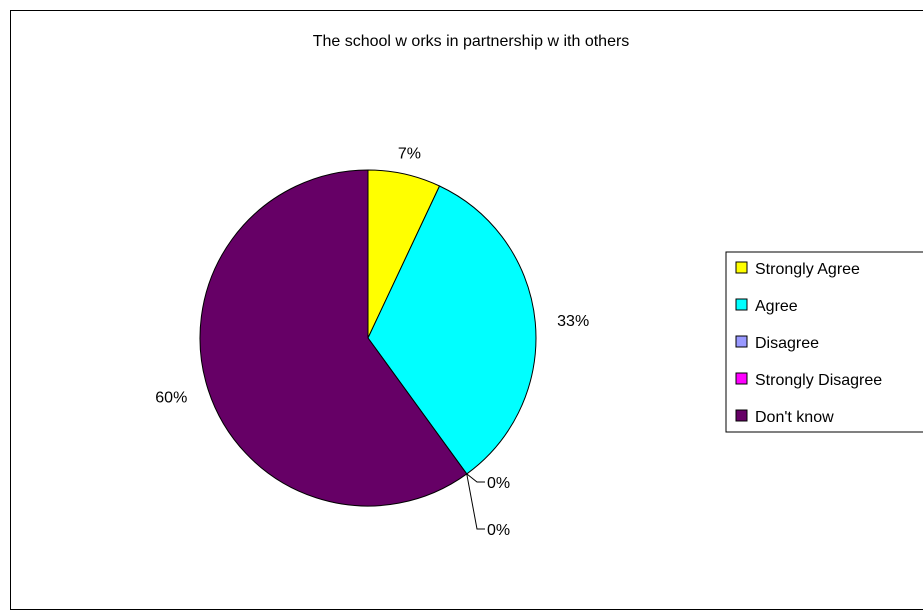 The width and height of the screenshot is (923, 610). Describe the element at coordinates (171, 398) in the screenshot. I see `data-label-don-t-know: 60%` at that location.